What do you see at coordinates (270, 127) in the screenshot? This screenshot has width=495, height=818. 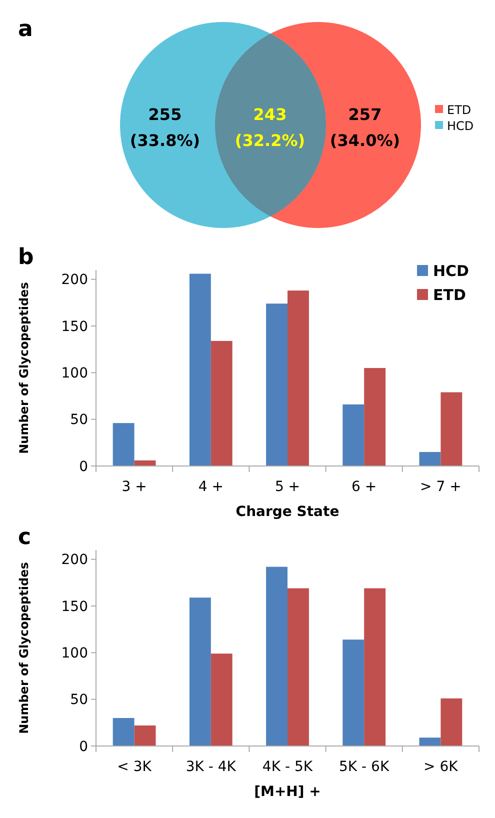 I see `text: 243 (32.2%)` at bounding box center [270, 127].